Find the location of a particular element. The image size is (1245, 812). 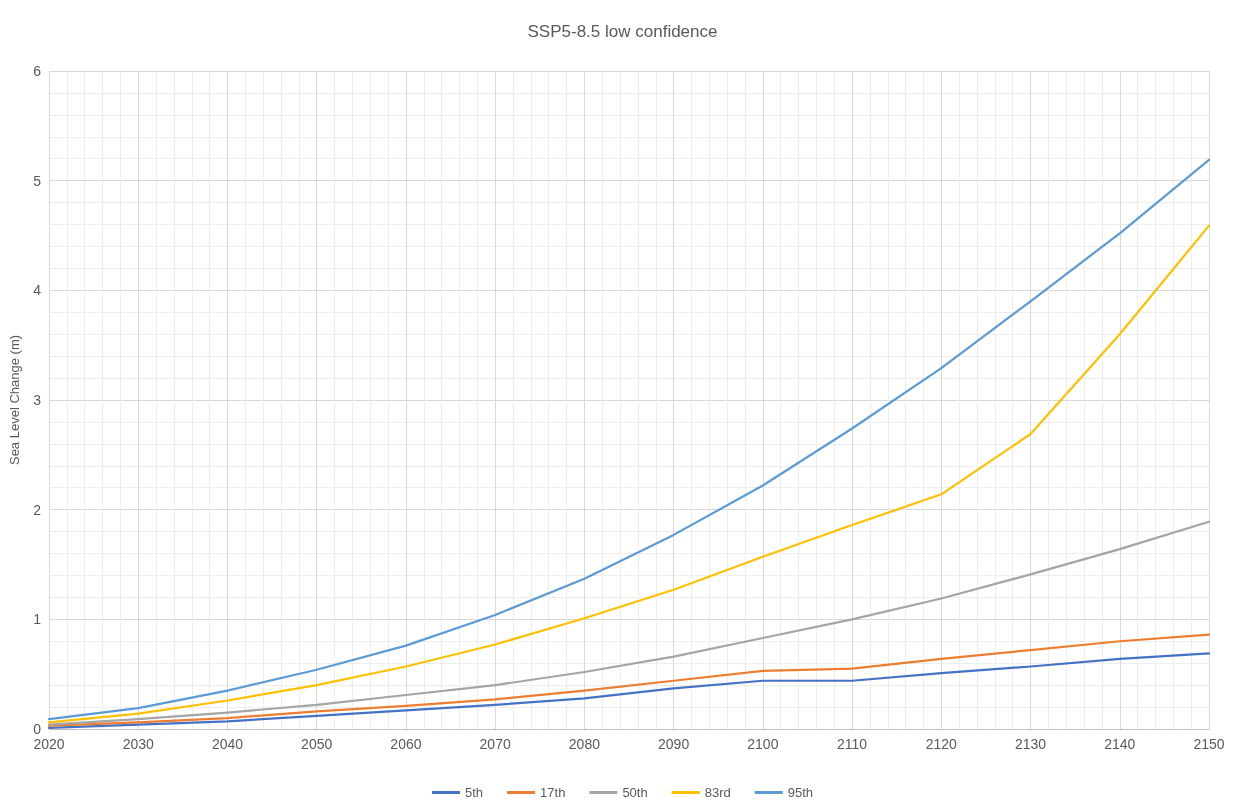

chart-title: SSP5-8.5 low confidence is located at coordinates (622, 31).